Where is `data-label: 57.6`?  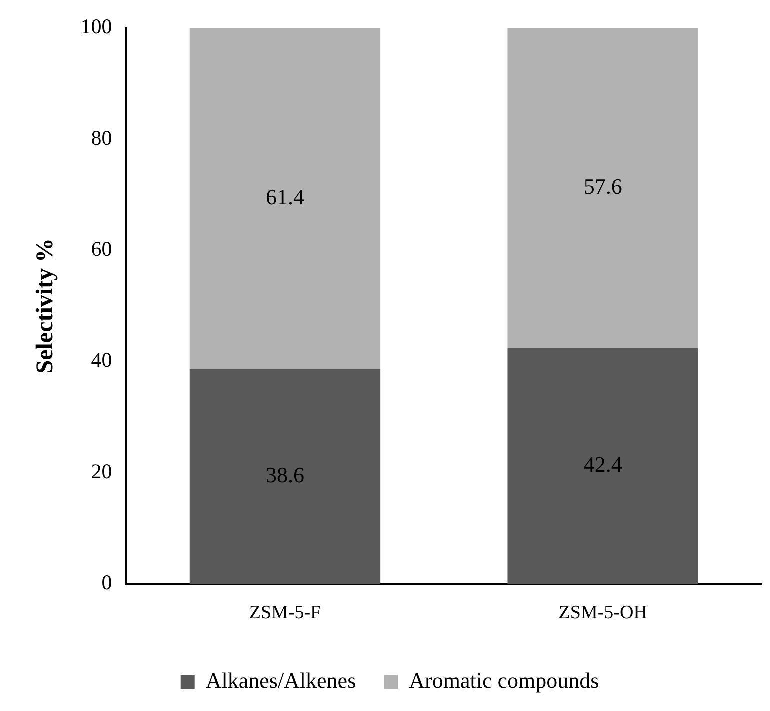
data-label: 57.6 is located at coordinates (603, 186).